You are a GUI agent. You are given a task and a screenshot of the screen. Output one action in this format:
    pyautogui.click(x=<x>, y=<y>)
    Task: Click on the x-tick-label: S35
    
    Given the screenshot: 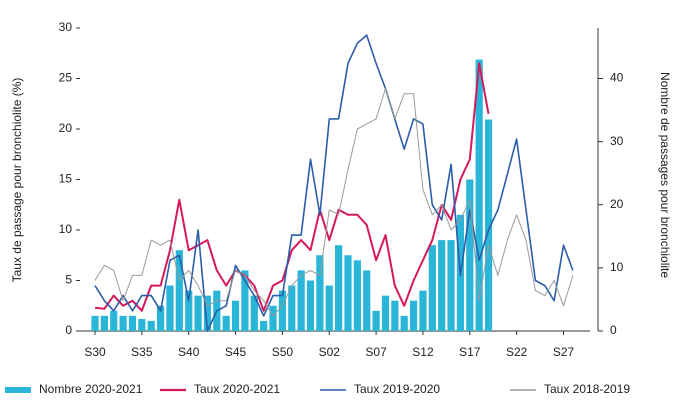 What is the action you would take?
    pyautogui.click(x=142, y=352)
    